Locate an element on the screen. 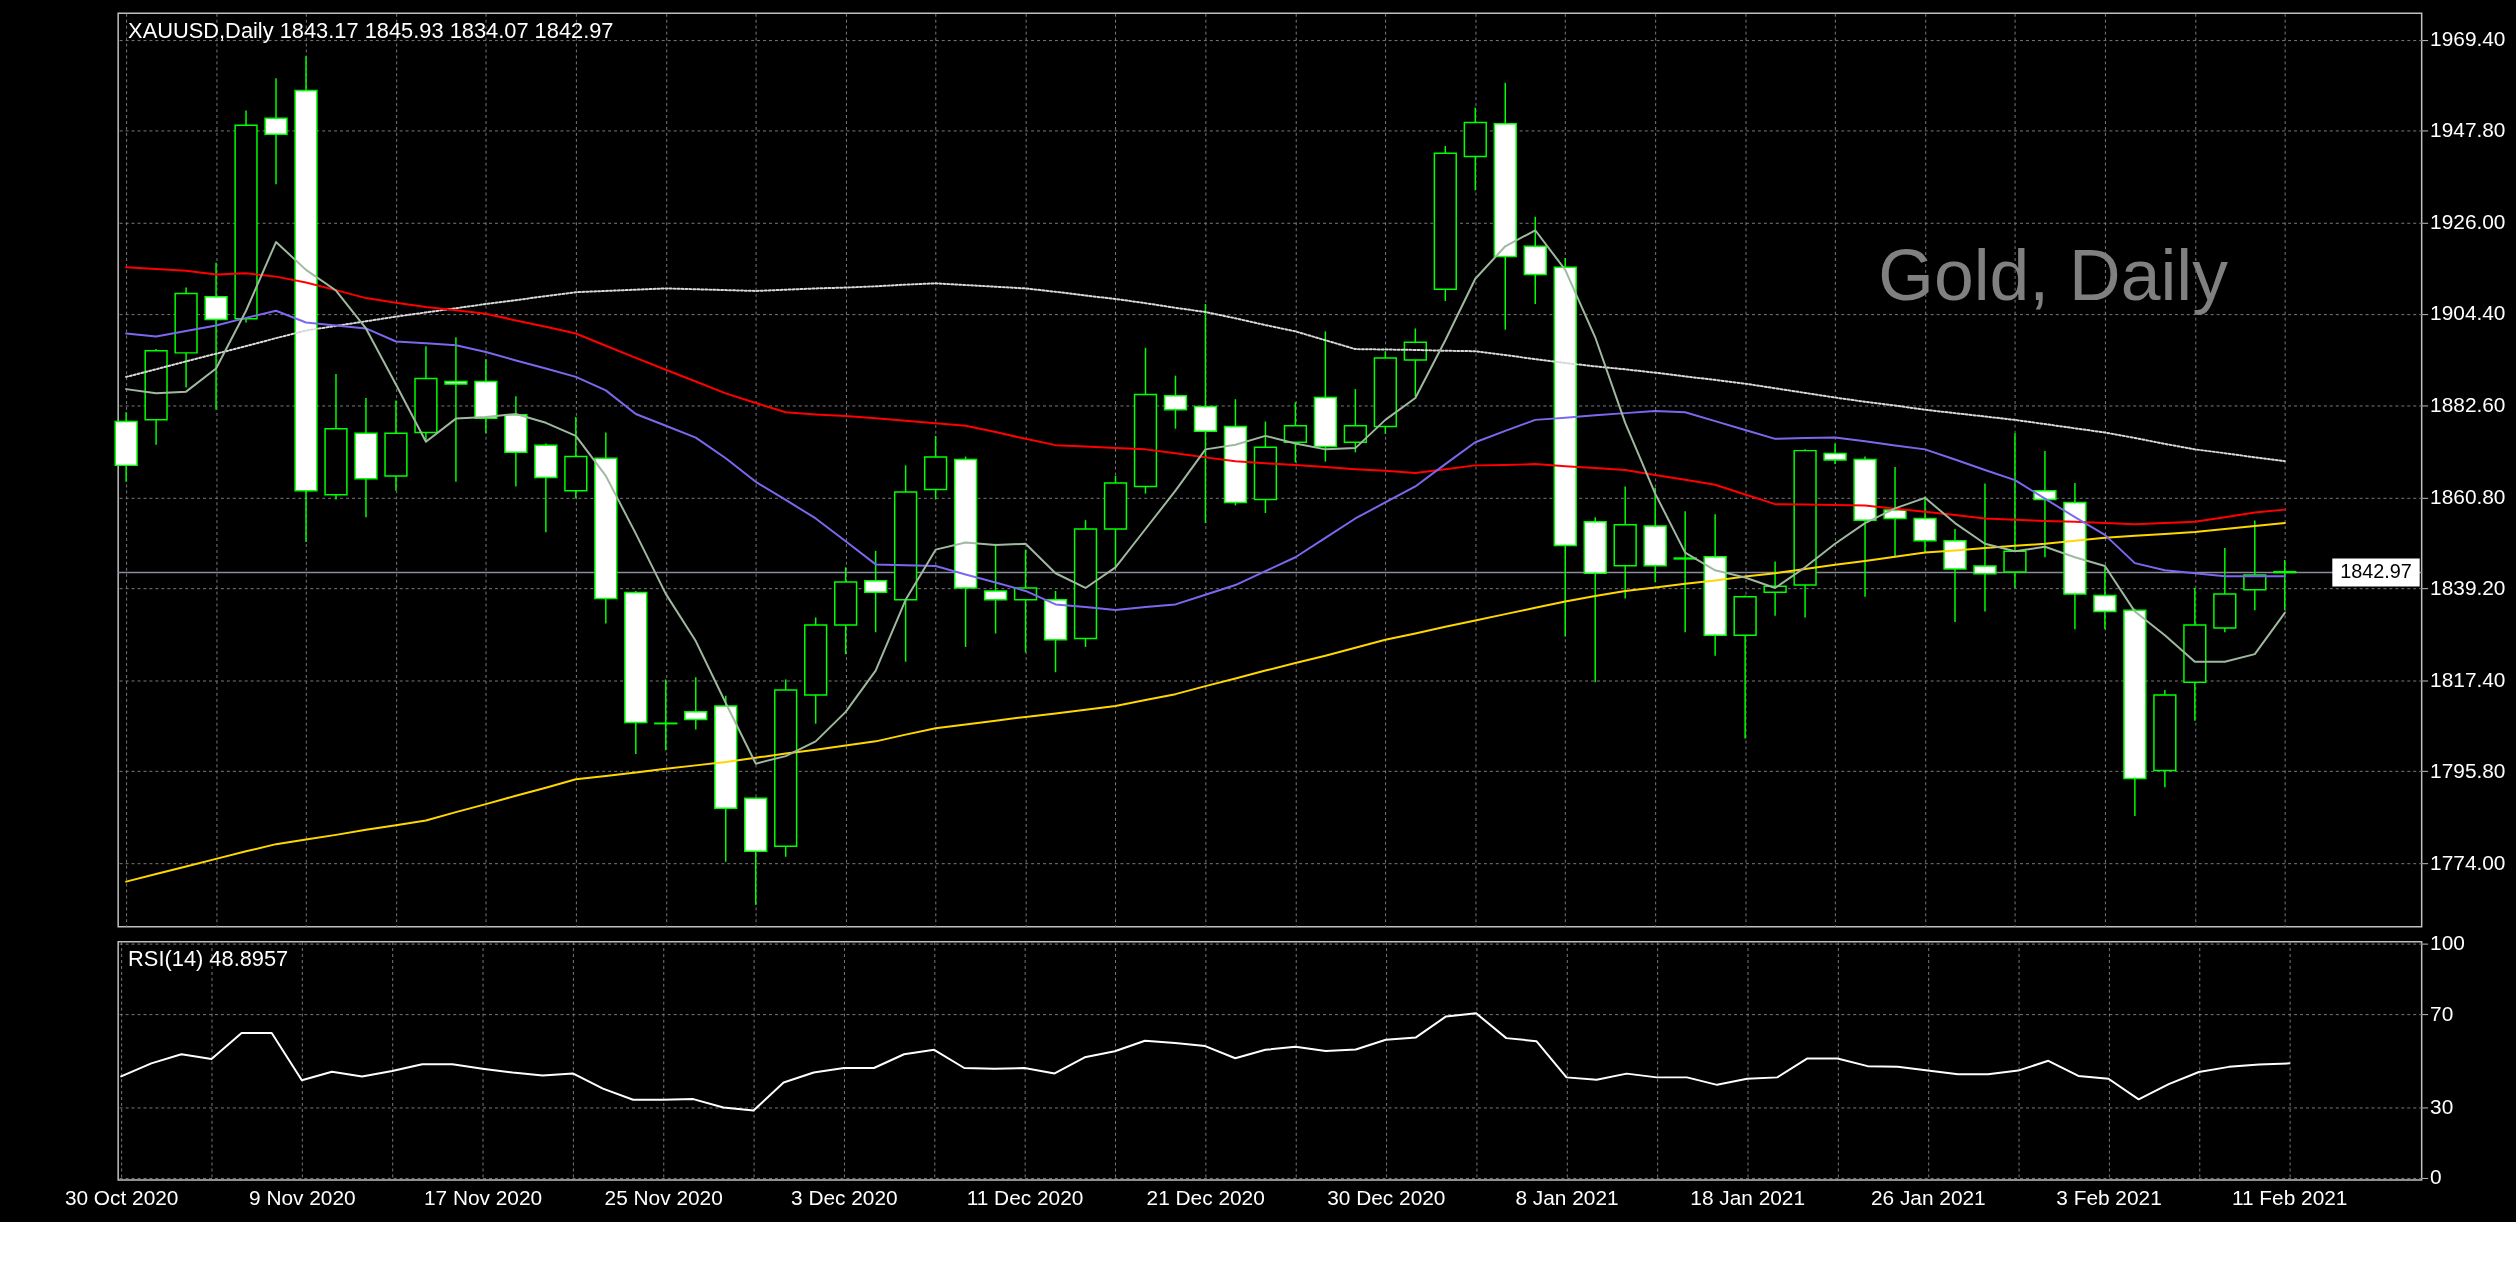 The image size is (2516, 1266). x-tick-label: 8 Jan 2021 is located at coordinates (1567, 1198).